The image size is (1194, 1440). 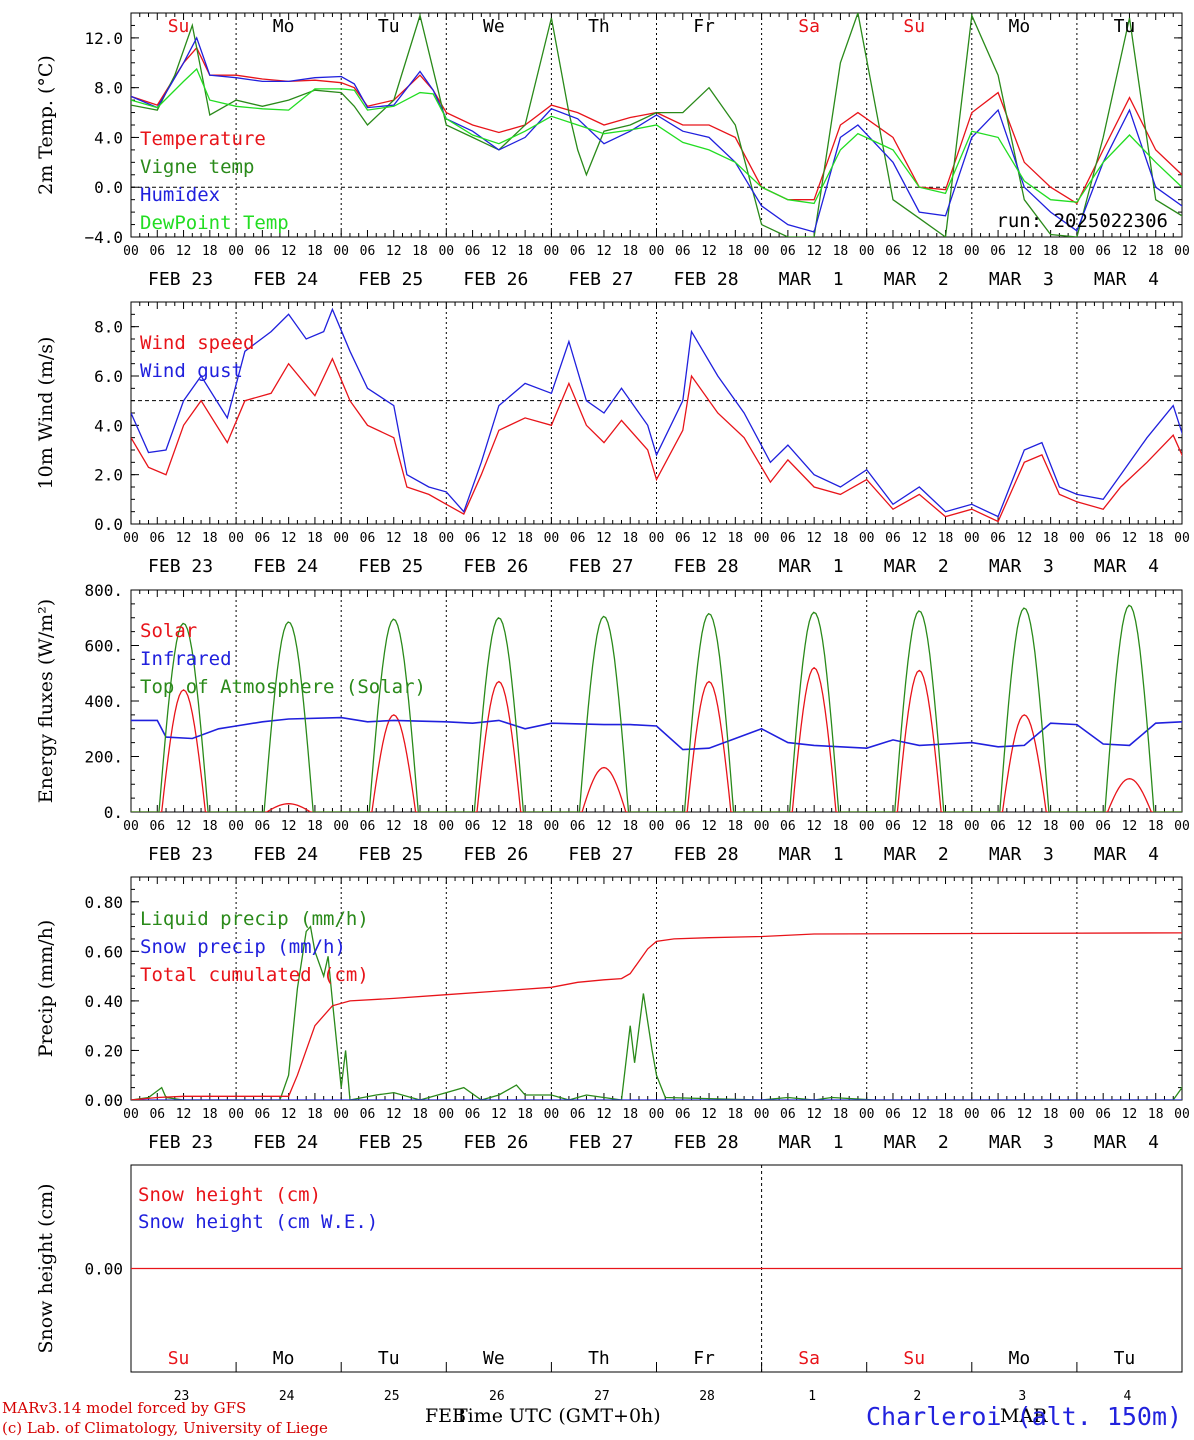 I want to click on y-axis-label: Snow height (cm), so click(x=46, y=1268).